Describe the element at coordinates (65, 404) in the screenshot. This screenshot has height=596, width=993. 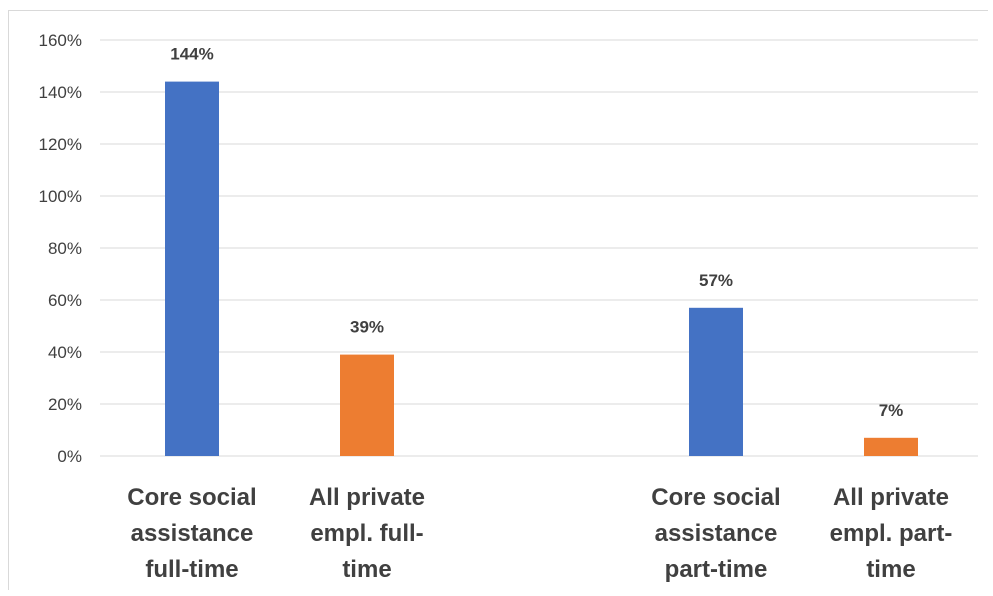
I see `y-tick-label: 20%` at that location.